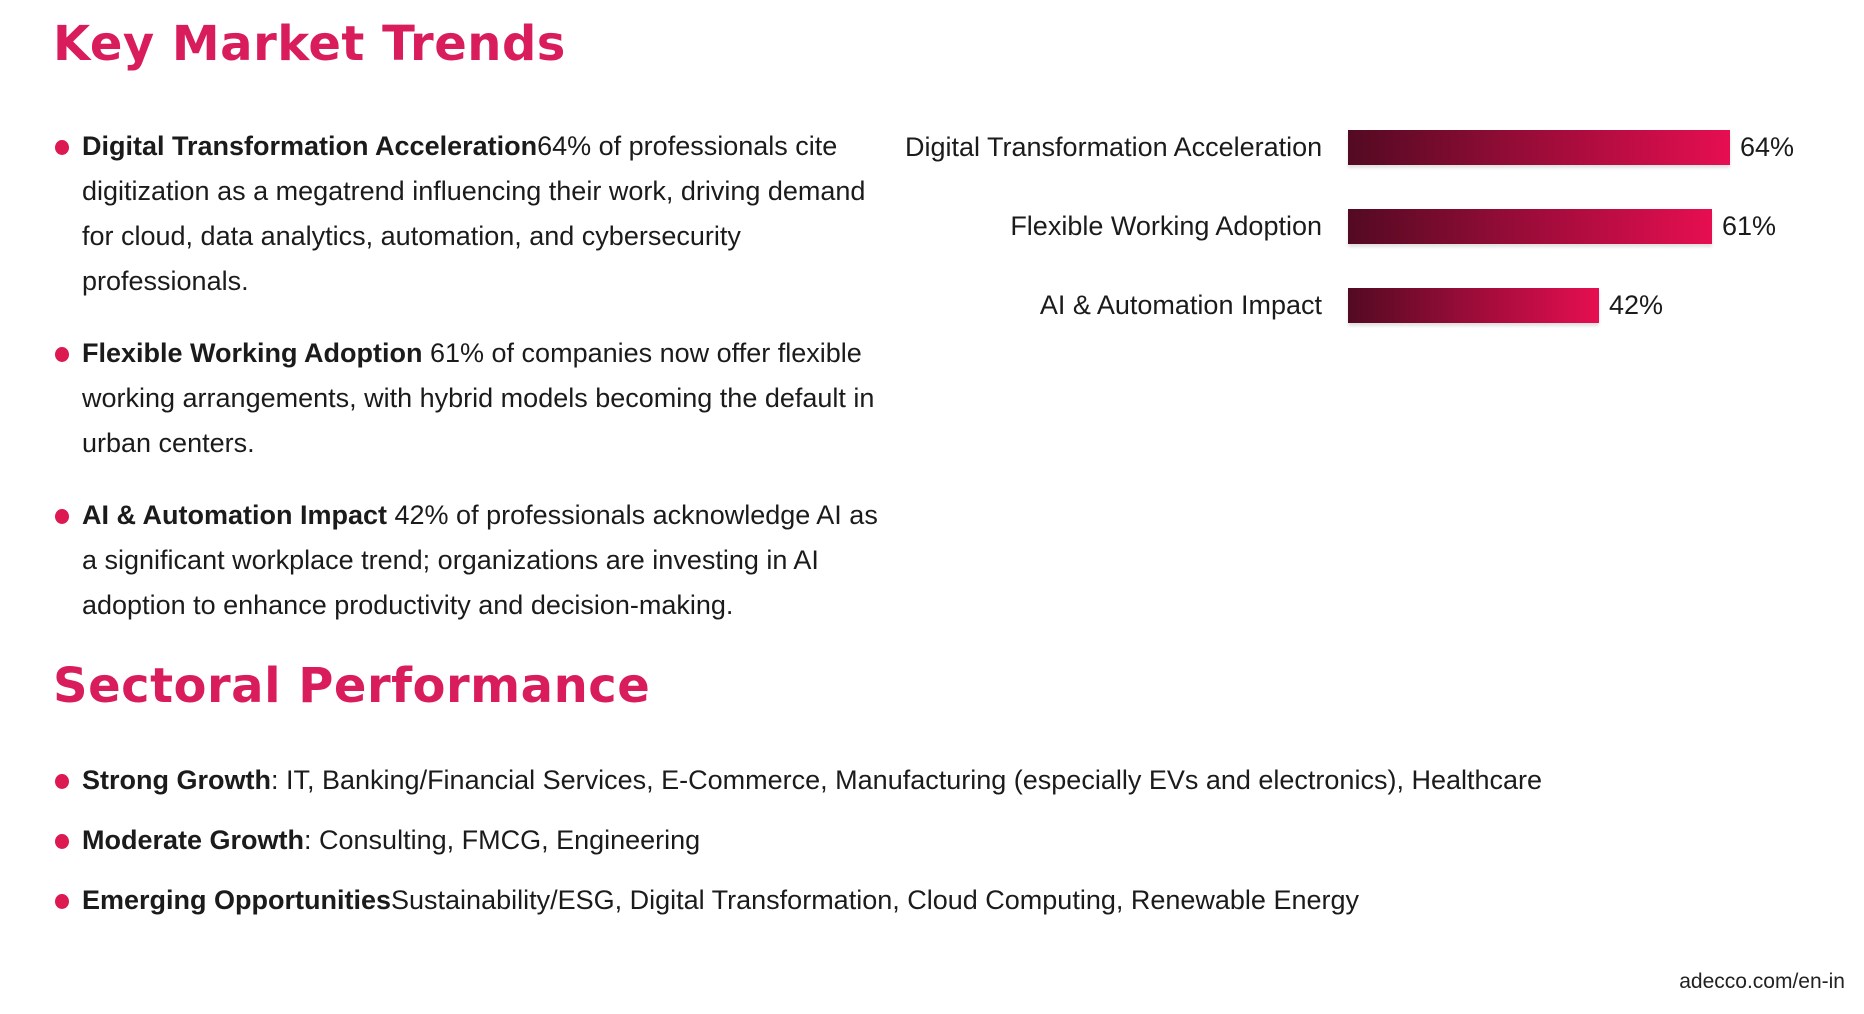 This screenshot has width=1864, height=1014. Describe the element at coordinates (193, 840) in the screenshot. I see `bullet-term: Moderate Growth` at that location.